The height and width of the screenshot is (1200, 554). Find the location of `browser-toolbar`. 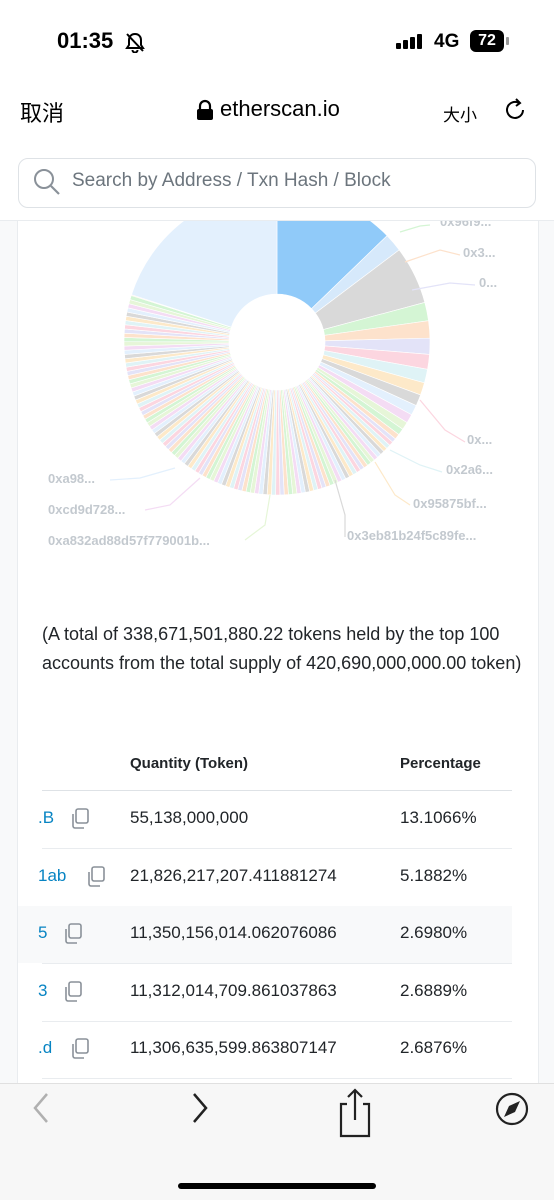

browser-toolbar is located at coordinates (277, 1141).